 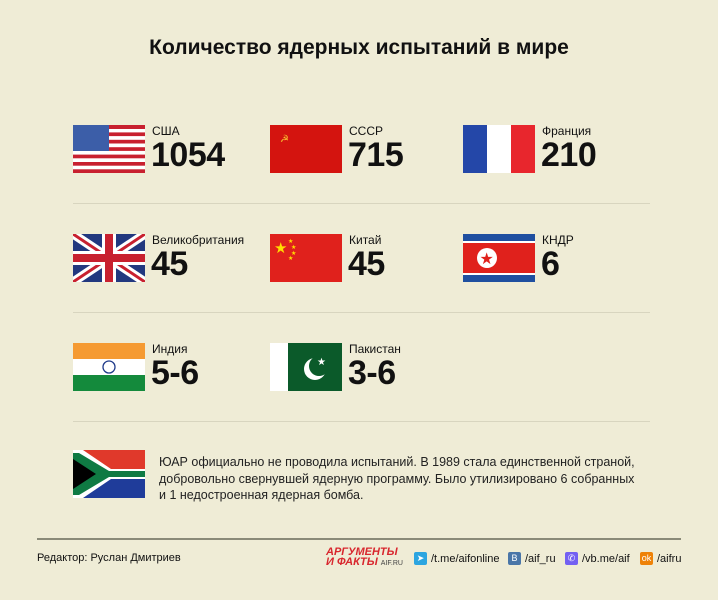 What do you see at coordinates (669, 558) in the screenshot?
I see `link-label: /aifru` at bounding box center [669, 558].